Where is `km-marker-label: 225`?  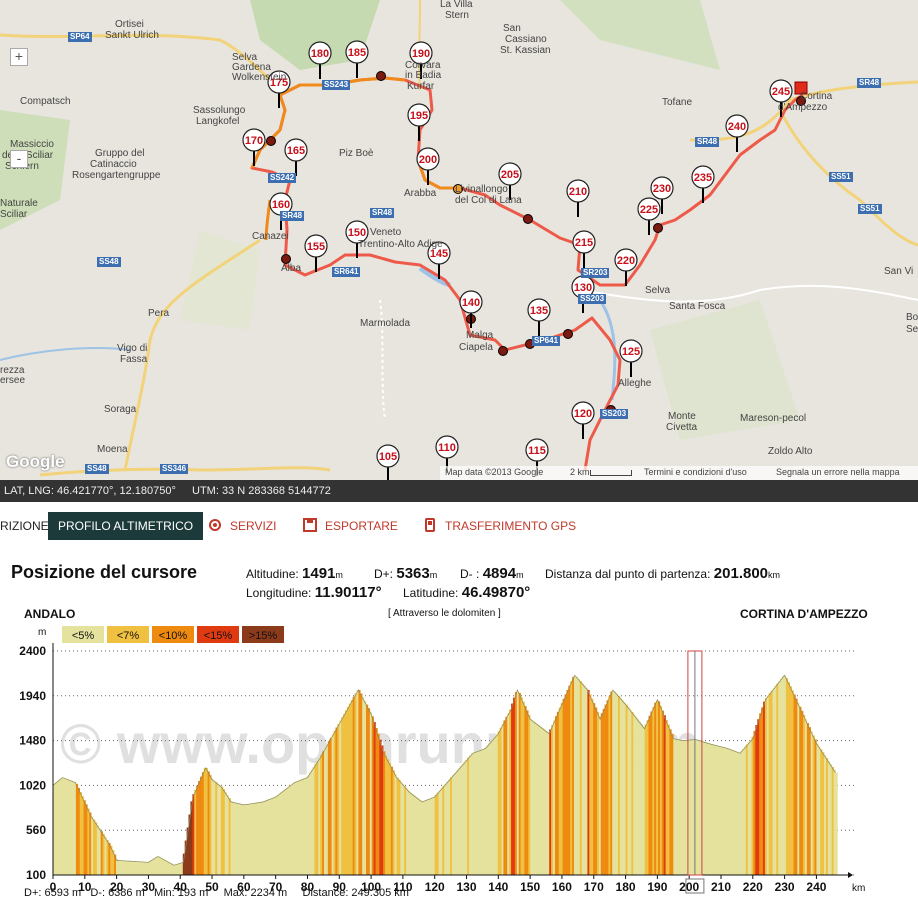
km-marker-label: 225 is located at coordinates (649, 210).